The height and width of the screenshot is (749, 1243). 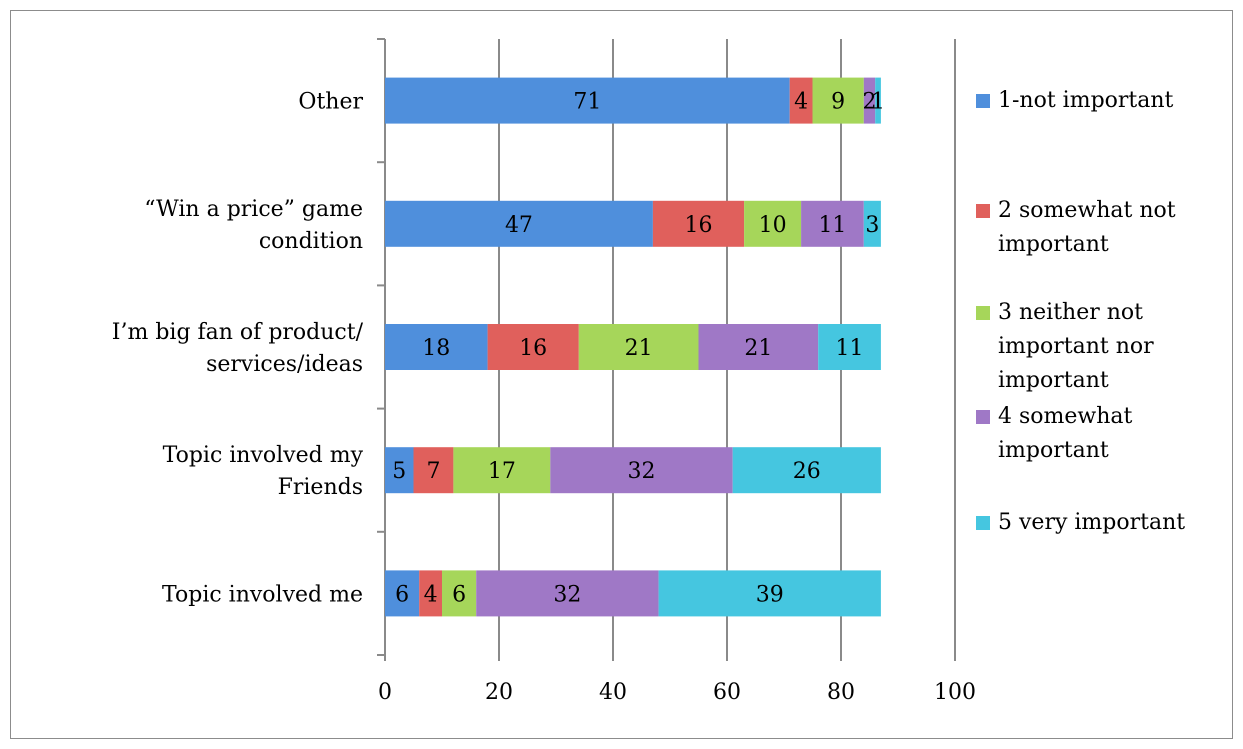 I want to click on data-label: 17, so click(x=502, y=471).